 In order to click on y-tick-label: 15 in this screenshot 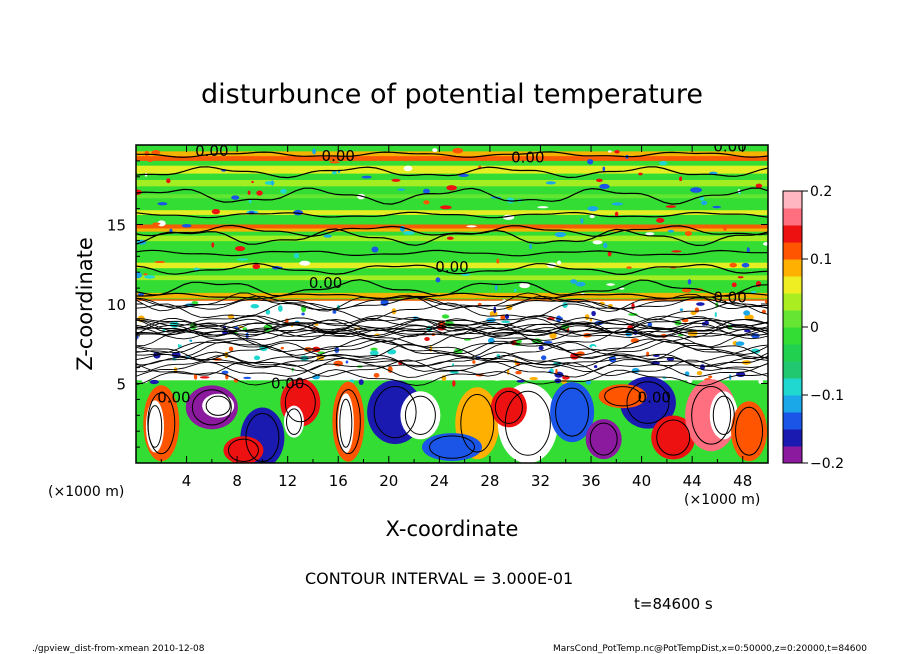, I will do `click(116, 226)`.